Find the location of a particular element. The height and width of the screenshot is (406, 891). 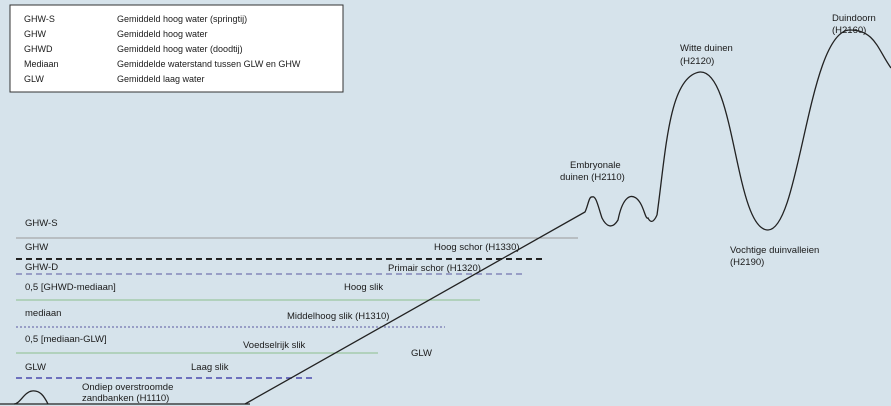

label-ghw: GHW is located at coordinates (36, 247).